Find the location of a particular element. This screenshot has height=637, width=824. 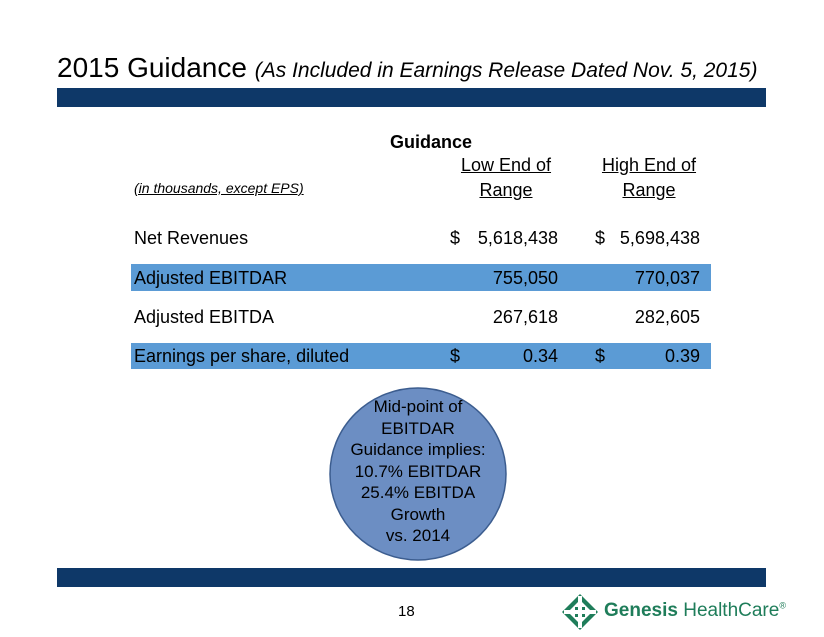

callout-circle is located at coordinates (418, 474).